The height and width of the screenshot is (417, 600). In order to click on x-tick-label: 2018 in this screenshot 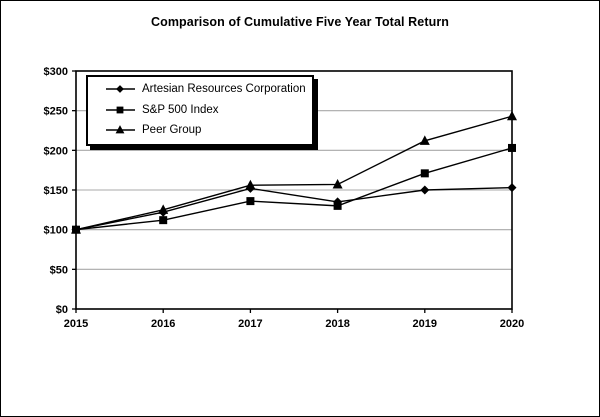, I will do `click(337, 324)`.